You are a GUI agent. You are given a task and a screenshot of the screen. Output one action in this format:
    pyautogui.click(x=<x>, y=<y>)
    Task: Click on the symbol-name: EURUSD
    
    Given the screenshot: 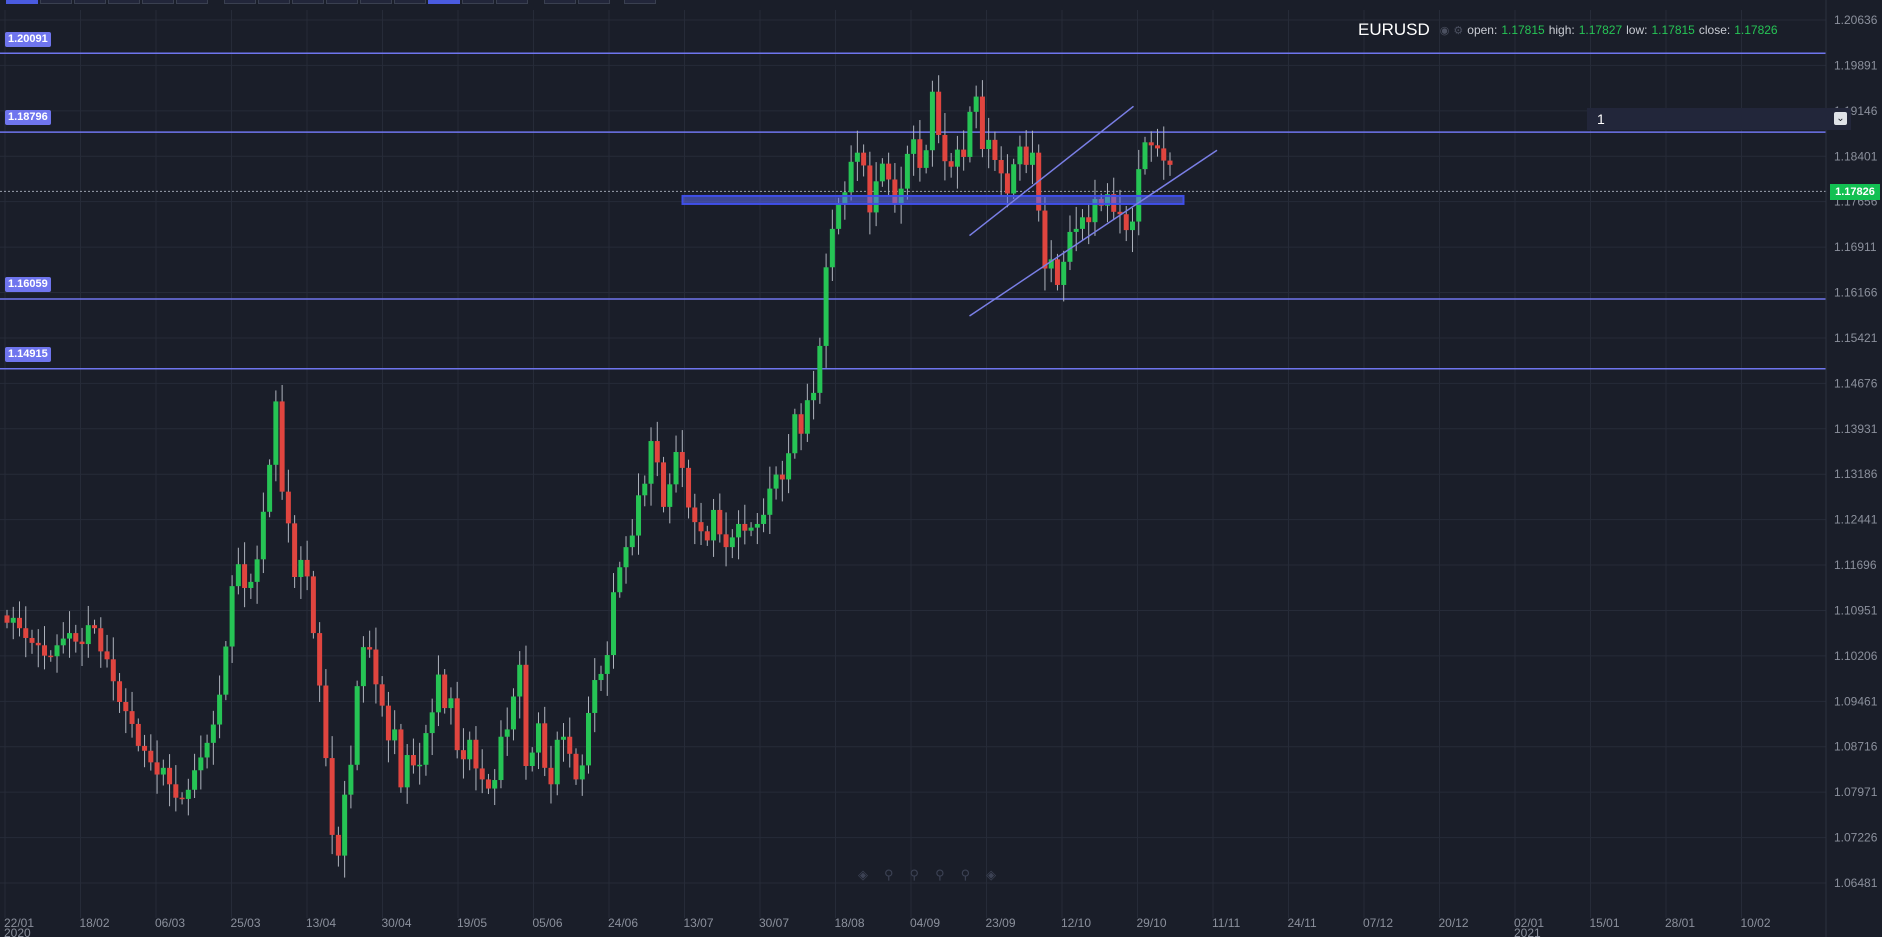 What is the action you would take?
    pyautogui.click(x=1394, y=29)
    